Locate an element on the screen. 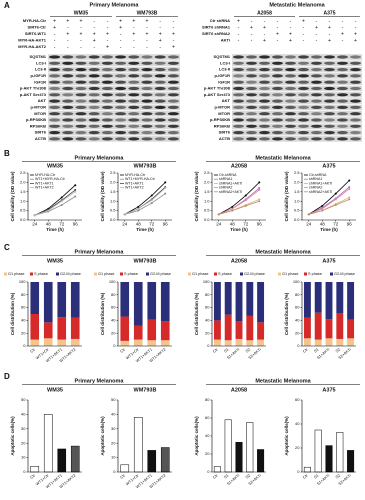 This screenshot has height=500, width=365. legend-label: WT1+AKT1 is located at coordinates (134, 183).